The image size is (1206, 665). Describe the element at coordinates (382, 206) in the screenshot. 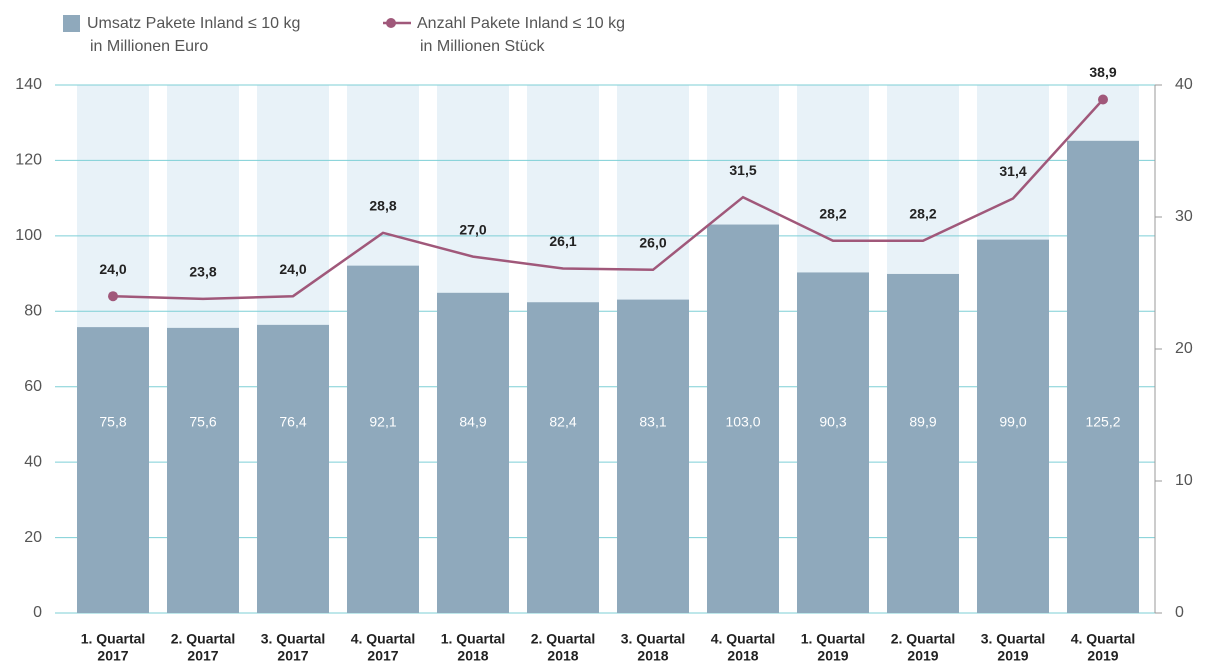

I see `line-label: 28,8` at that location.